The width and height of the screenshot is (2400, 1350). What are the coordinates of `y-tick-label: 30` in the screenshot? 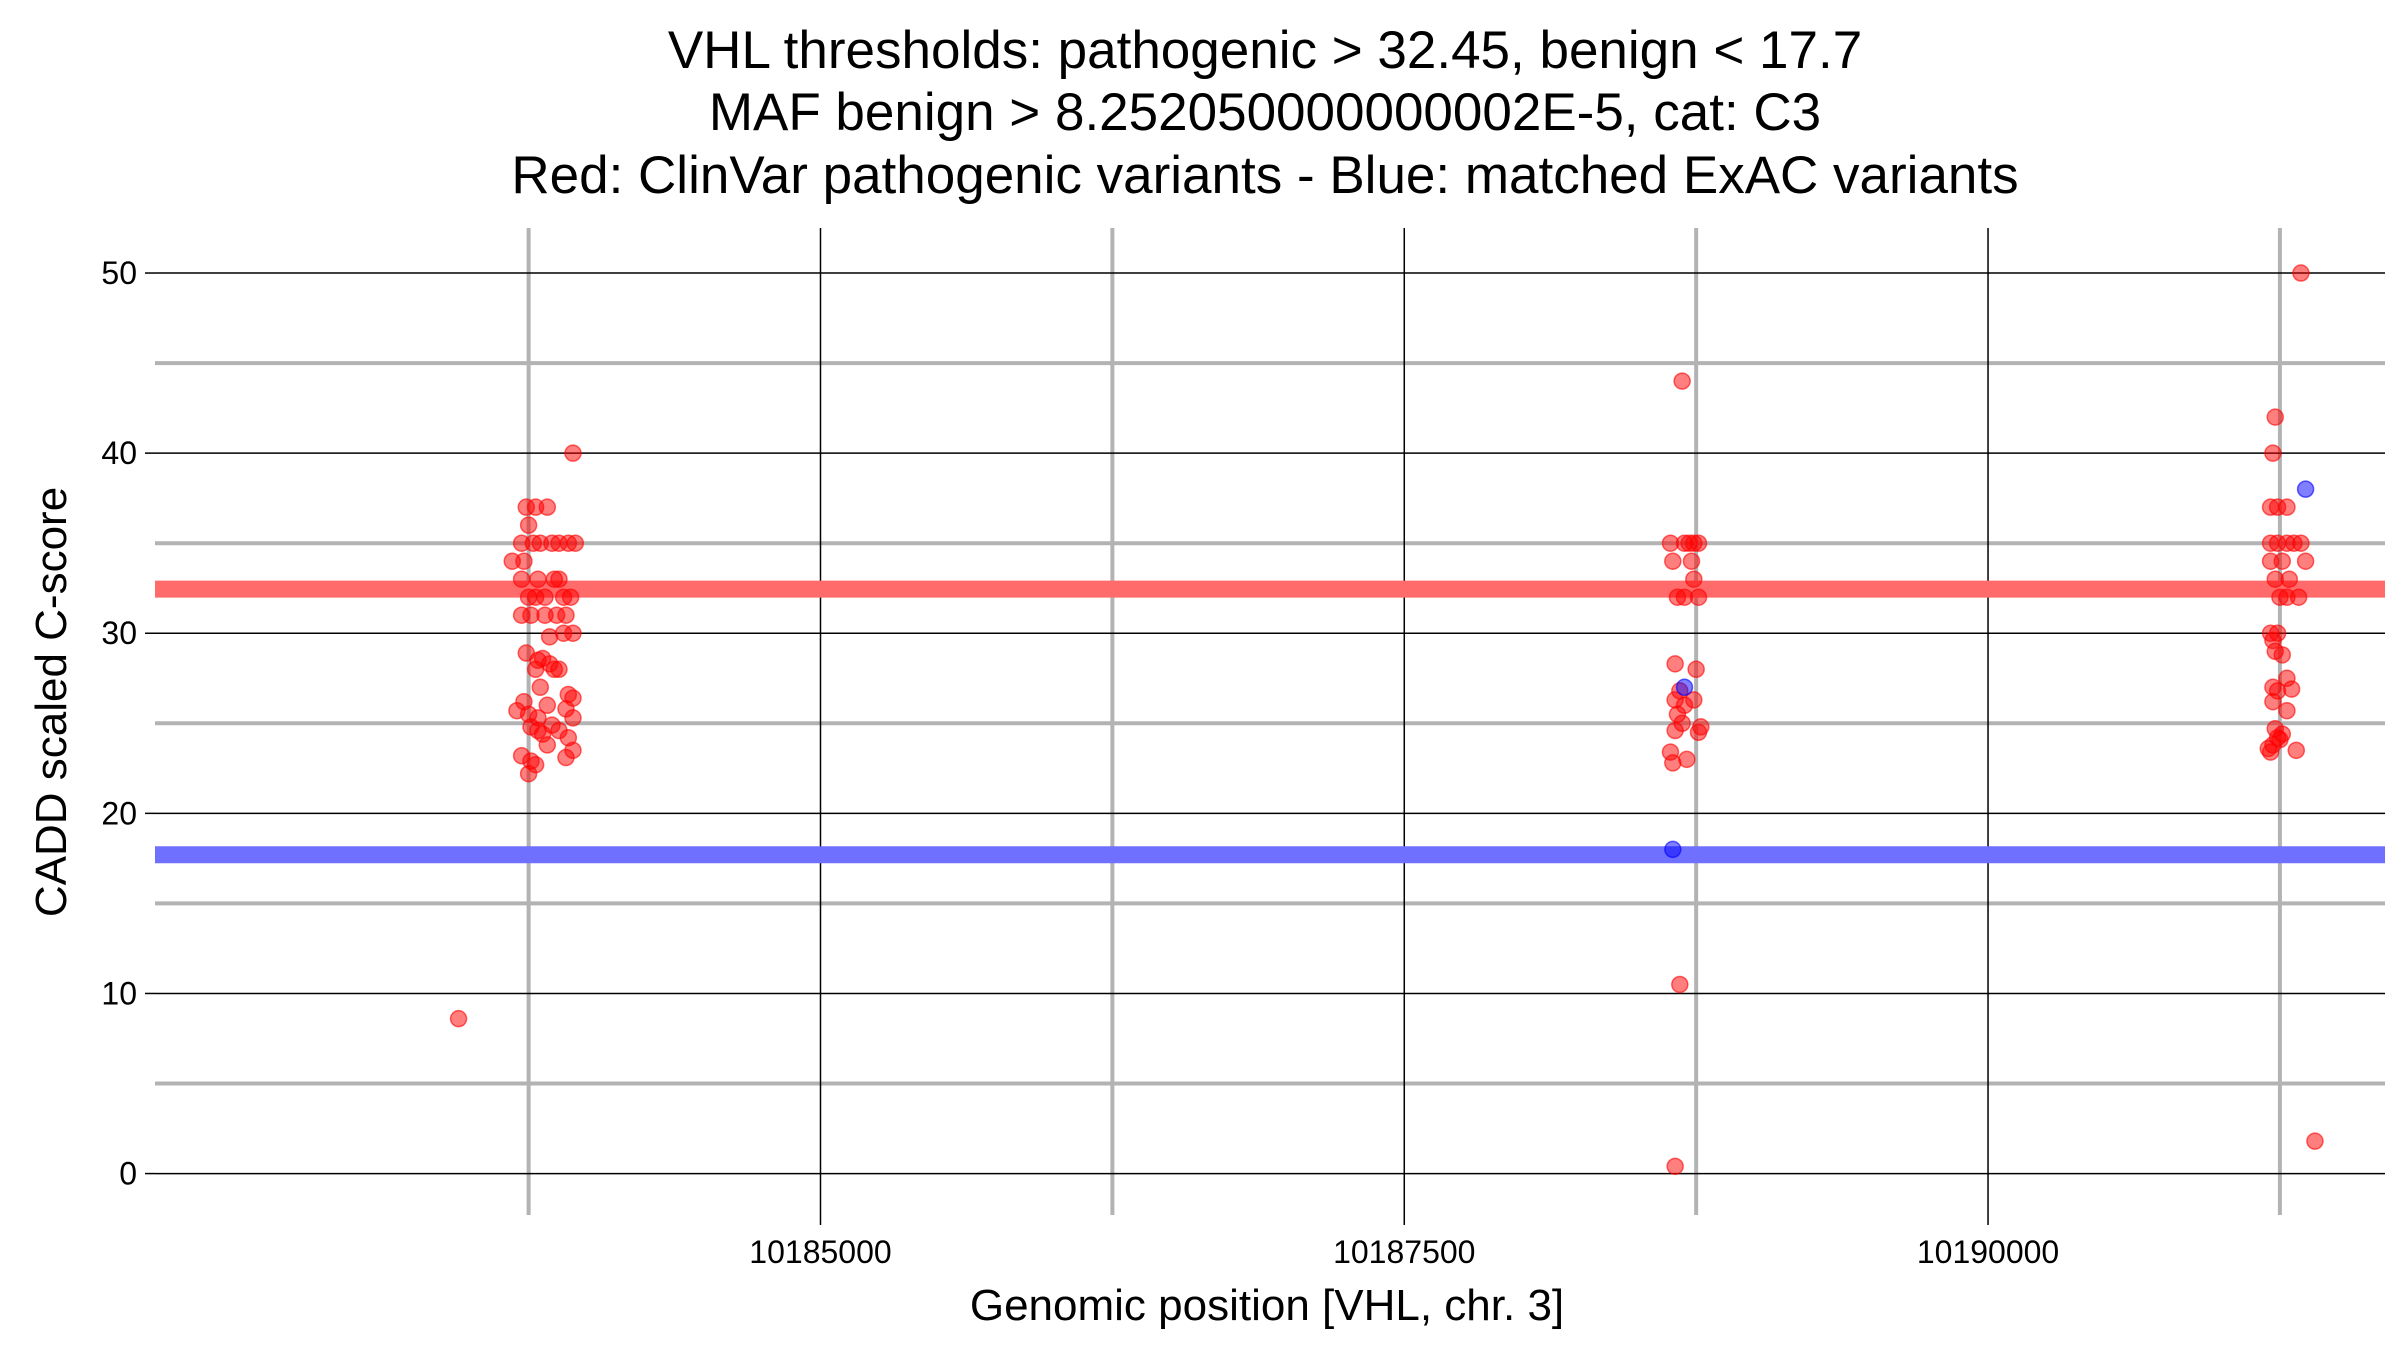 It's located at (119, 633).